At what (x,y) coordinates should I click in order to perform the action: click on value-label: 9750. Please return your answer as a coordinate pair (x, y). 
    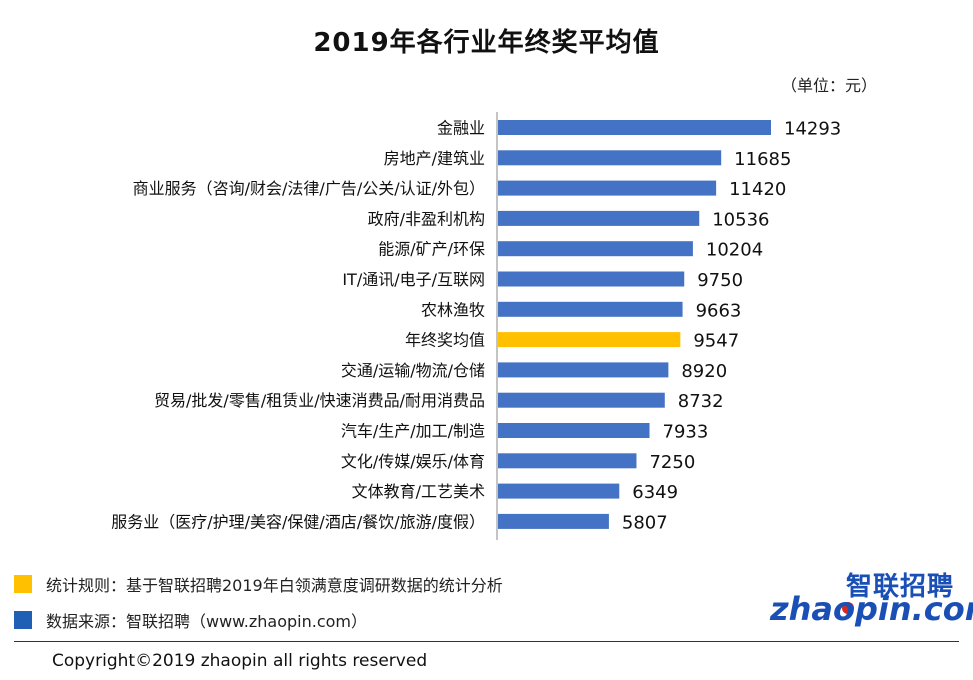
    Looking at the image, I should click on (720, 280).